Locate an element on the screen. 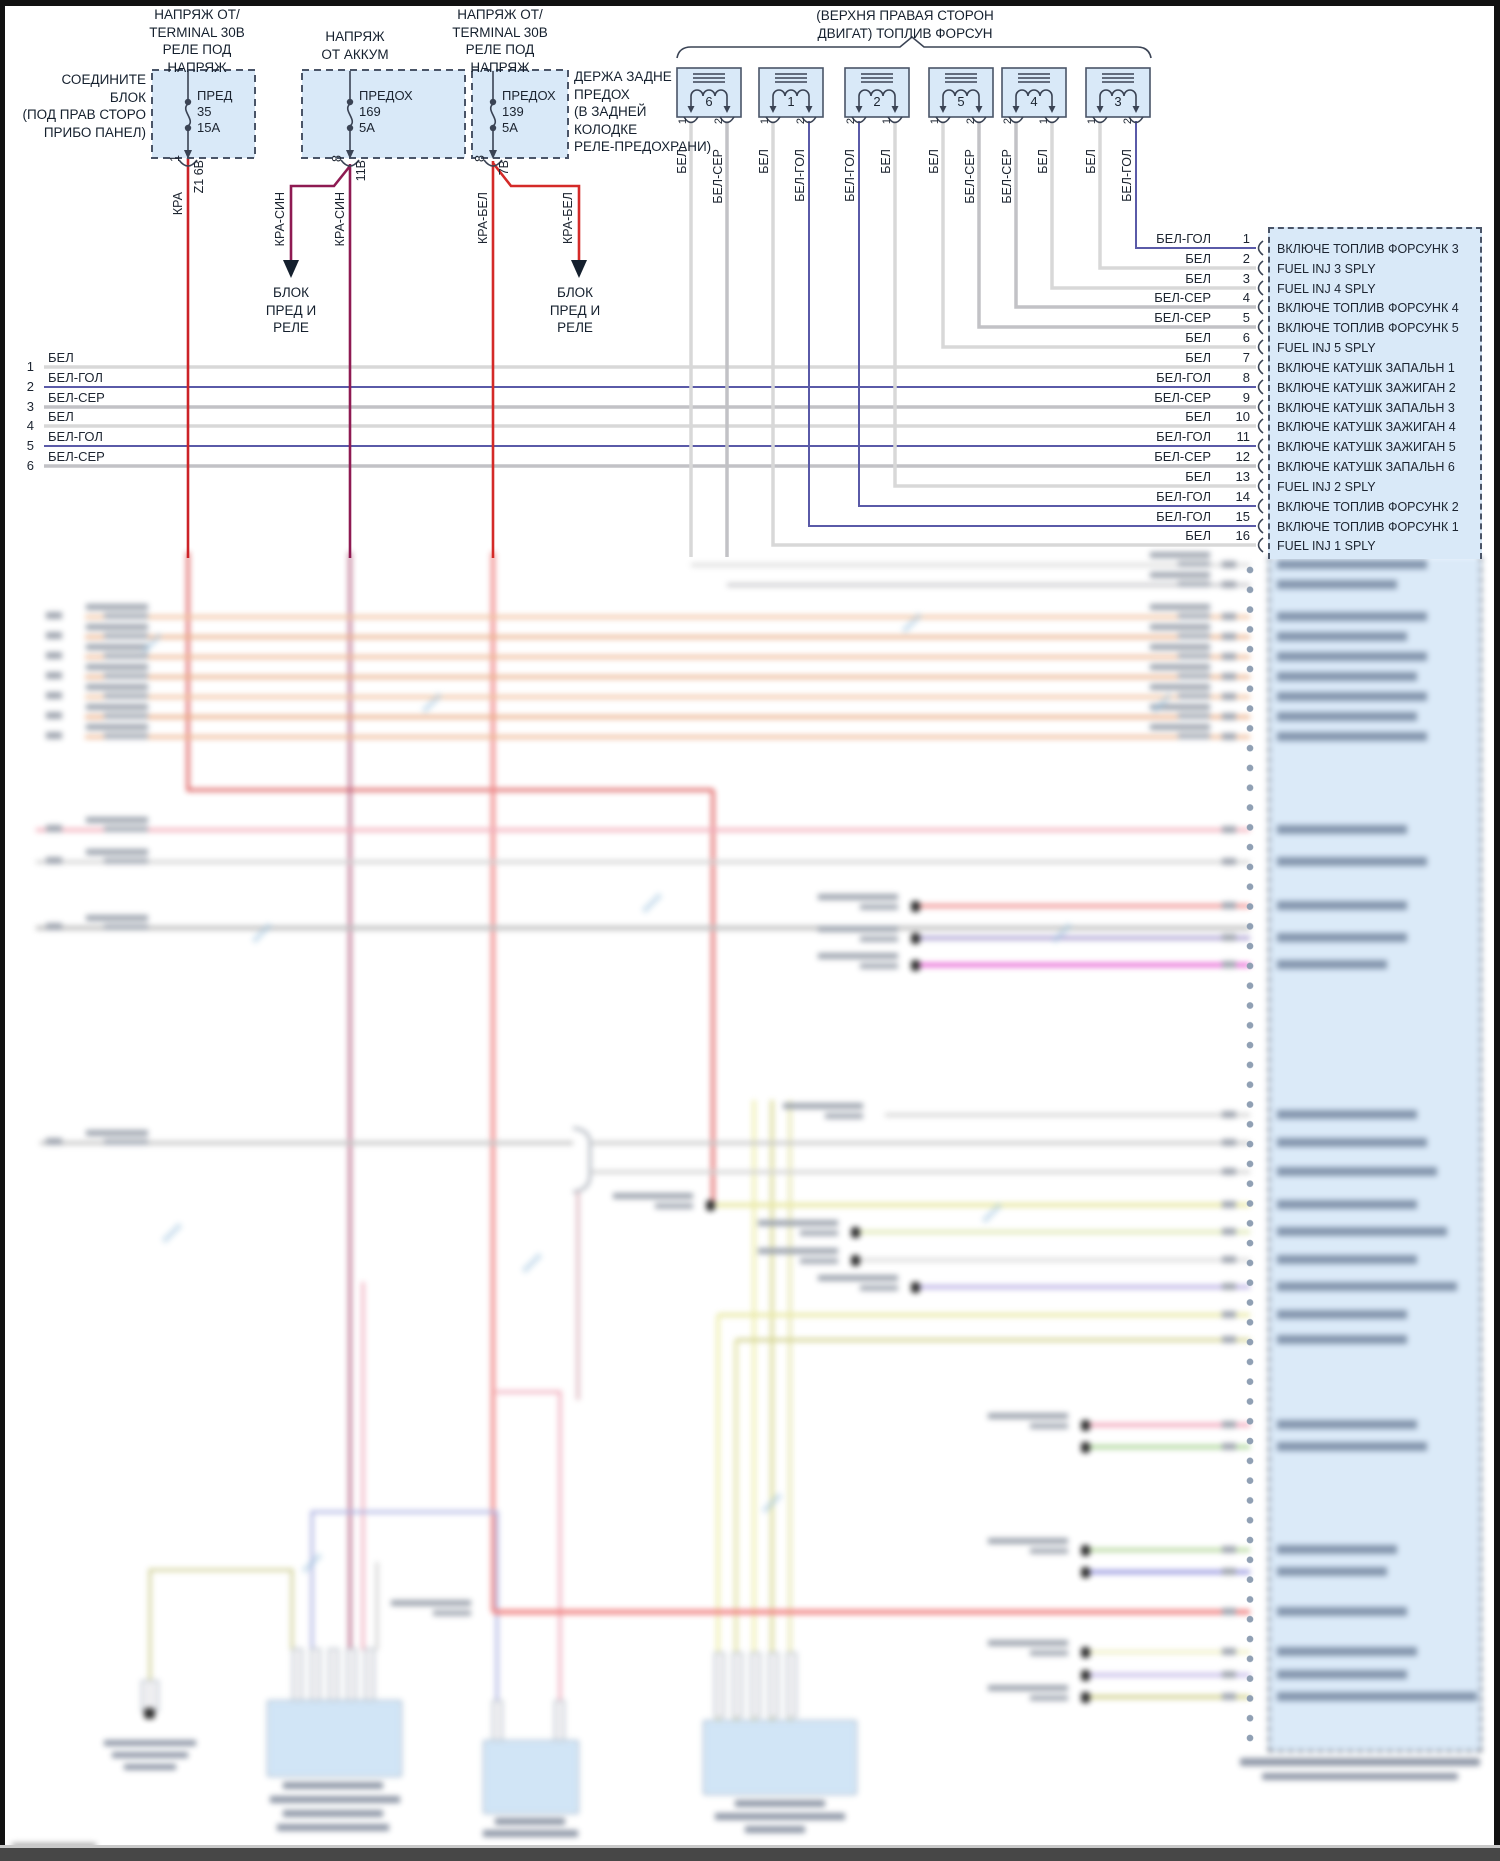  fuse-2-pin: 8 is located at coordinates (337, 158).